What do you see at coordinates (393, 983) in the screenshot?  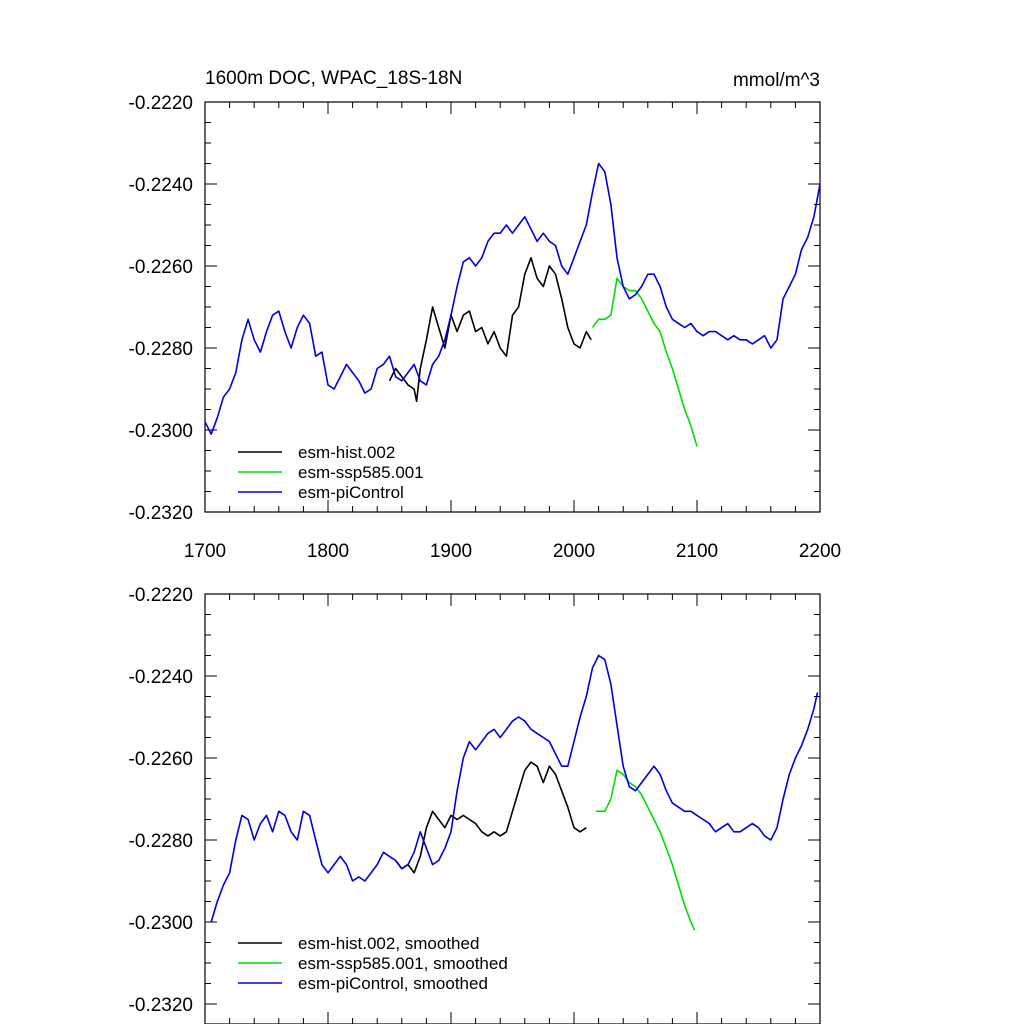 I see `legend-label: esm-piControl, smoothed` at bounding box center [393, 983].